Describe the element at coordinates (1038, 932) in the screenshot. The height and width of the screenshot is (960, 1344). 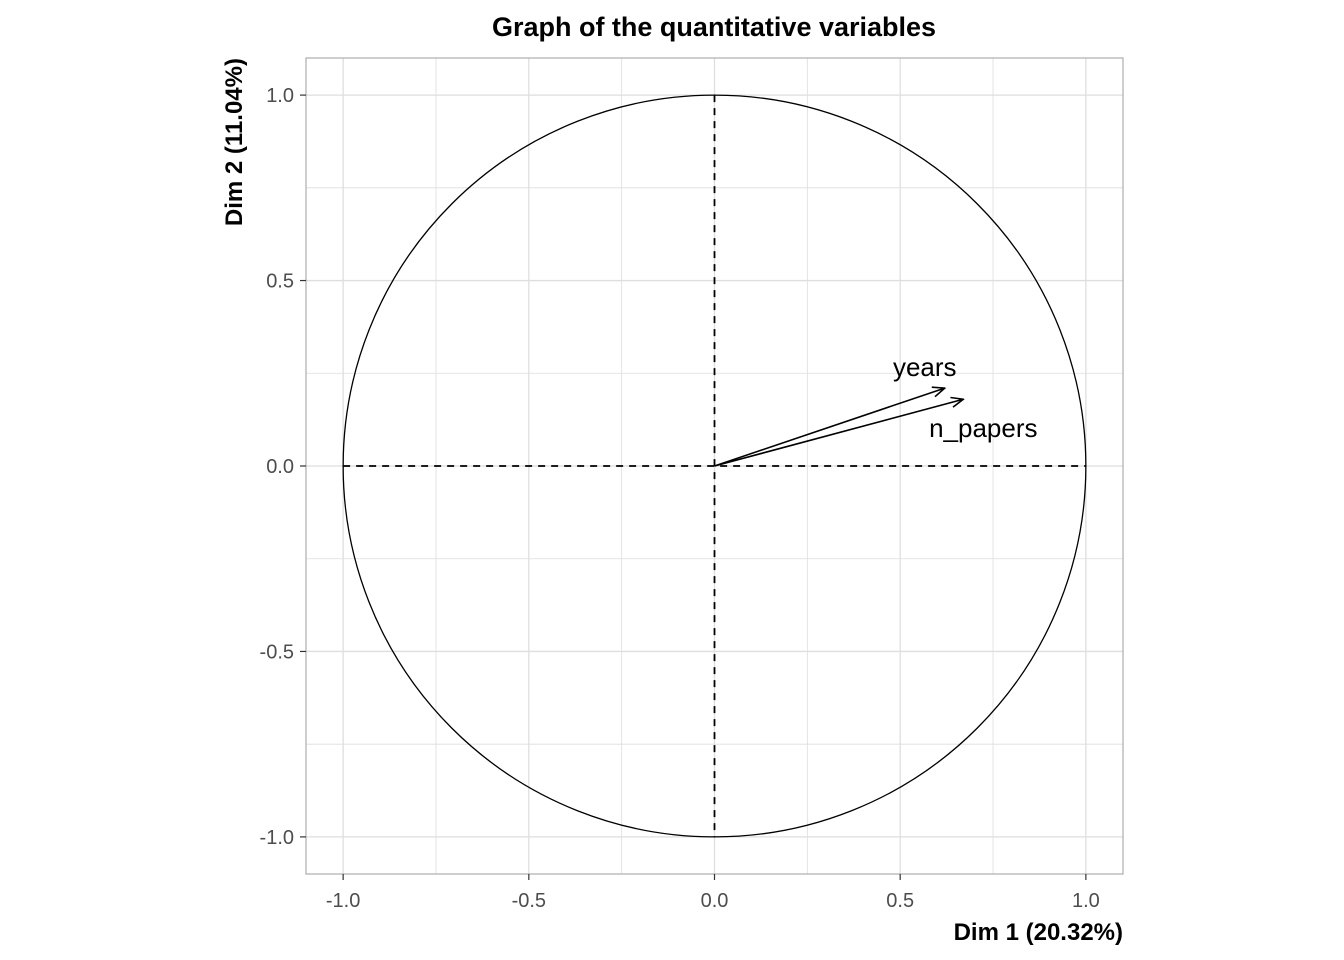
I see `x-axis-title: Dim 1 (20.32%)` at that location.